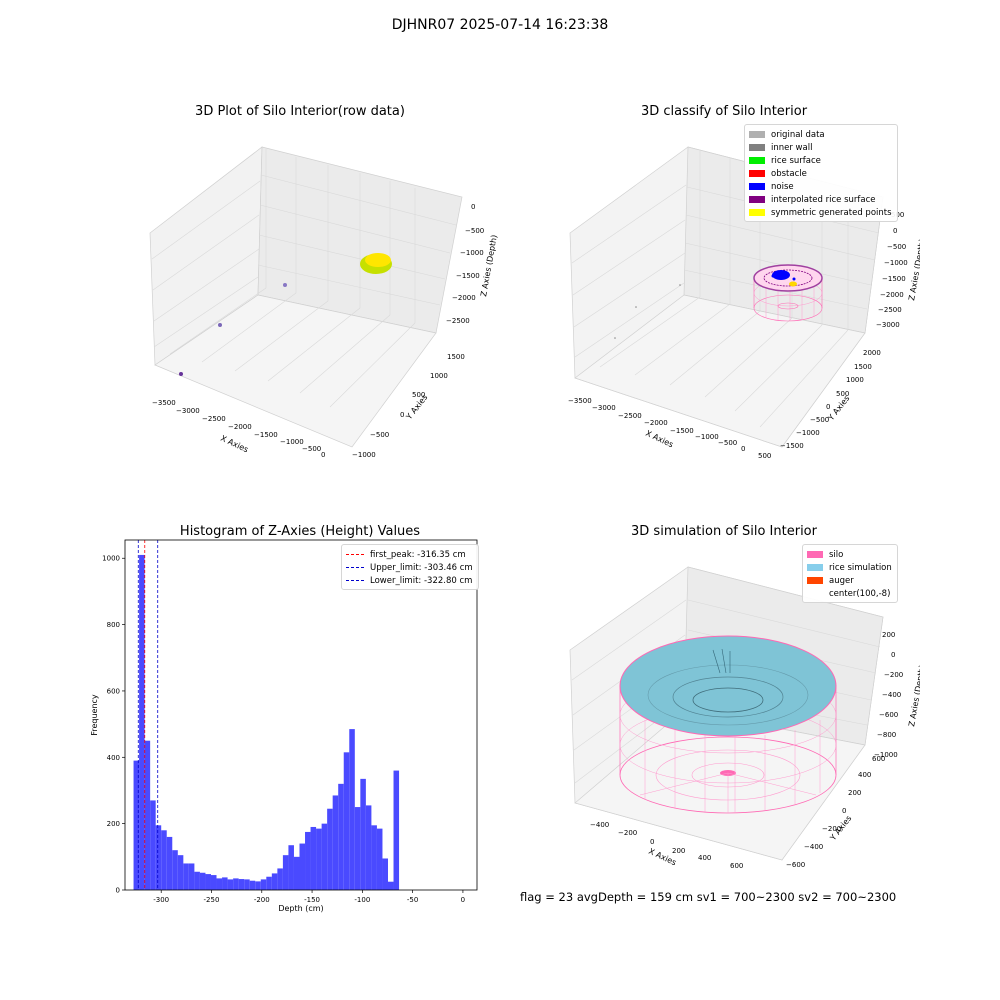  What do you see at coordinates (831, 829) in the screenshot?
I see `y-tick: −200` at bounding box center [831, 829].